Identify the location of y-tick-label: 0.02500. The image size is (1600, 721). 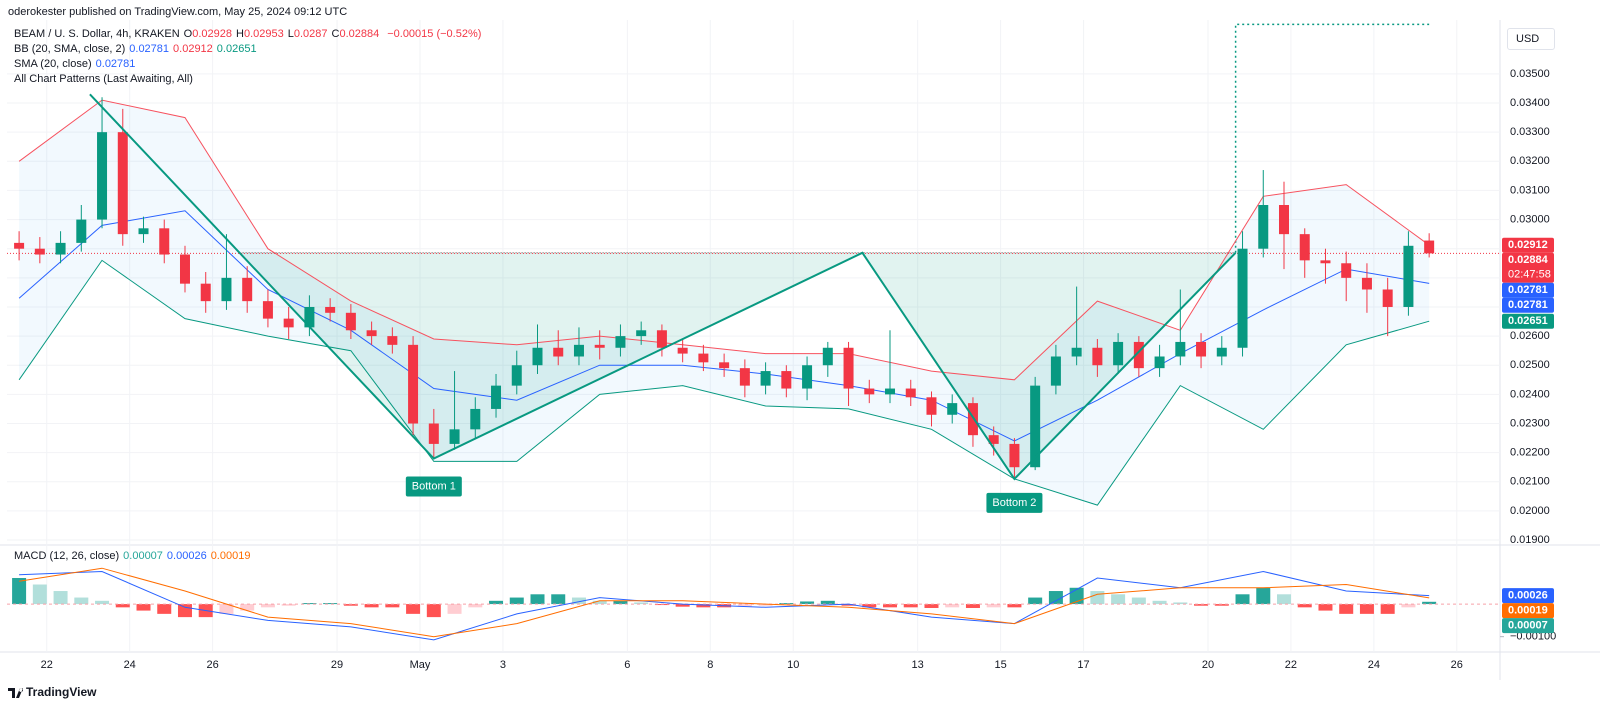
(1530, 365).